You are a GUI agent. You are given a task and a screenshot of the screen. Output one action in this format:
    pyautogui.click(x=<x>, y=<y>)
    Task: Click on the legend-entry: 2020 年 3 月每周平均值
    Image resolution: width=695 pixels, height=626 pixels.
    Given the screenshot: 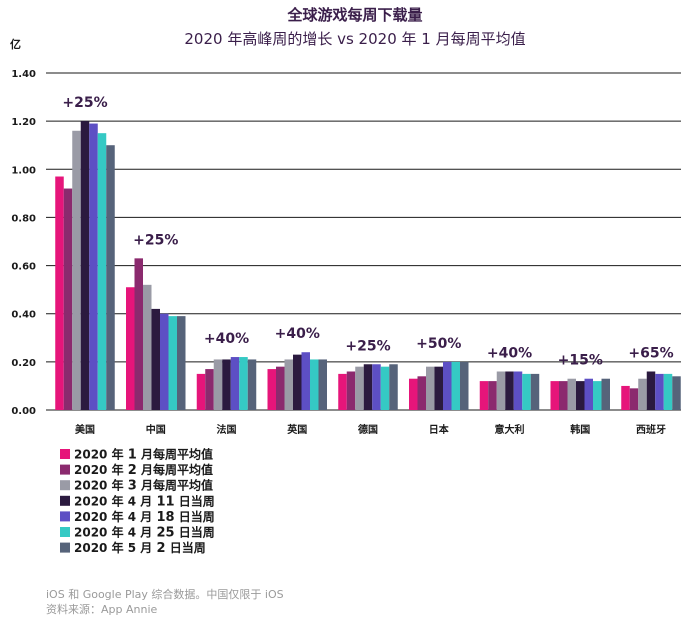 What is the action you would take?
    pyautogui.click(x=143, y=486)
    